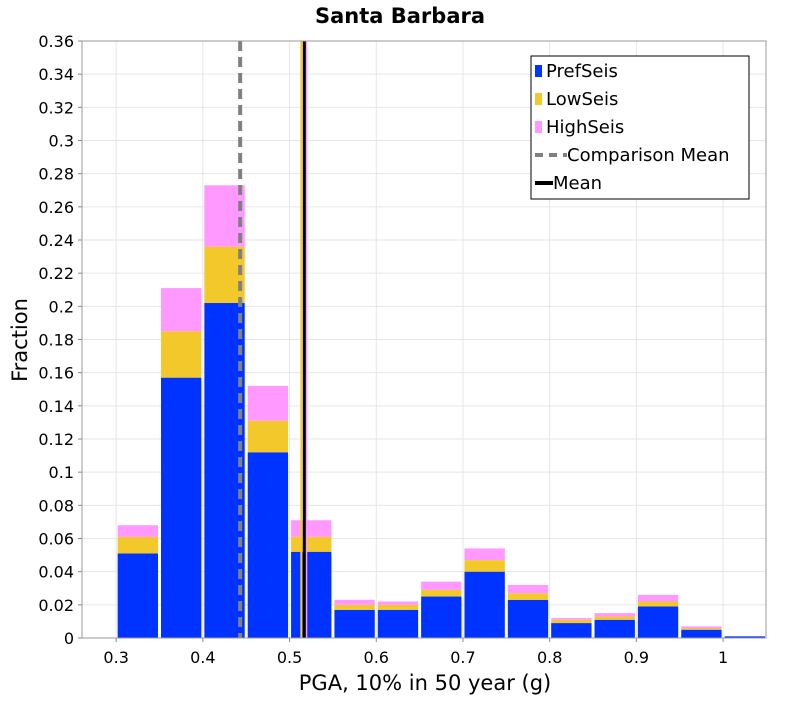  What do you see at coordinates (56, 572) in the screenshot?
I see `y-tick-label: 0.04` at bounding box center [56, 572].